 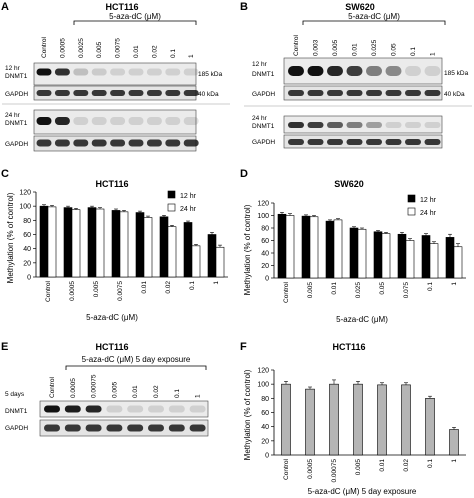 I want to click on panel-a-time-24hr: 24 hr, so click(x=13, y=115).